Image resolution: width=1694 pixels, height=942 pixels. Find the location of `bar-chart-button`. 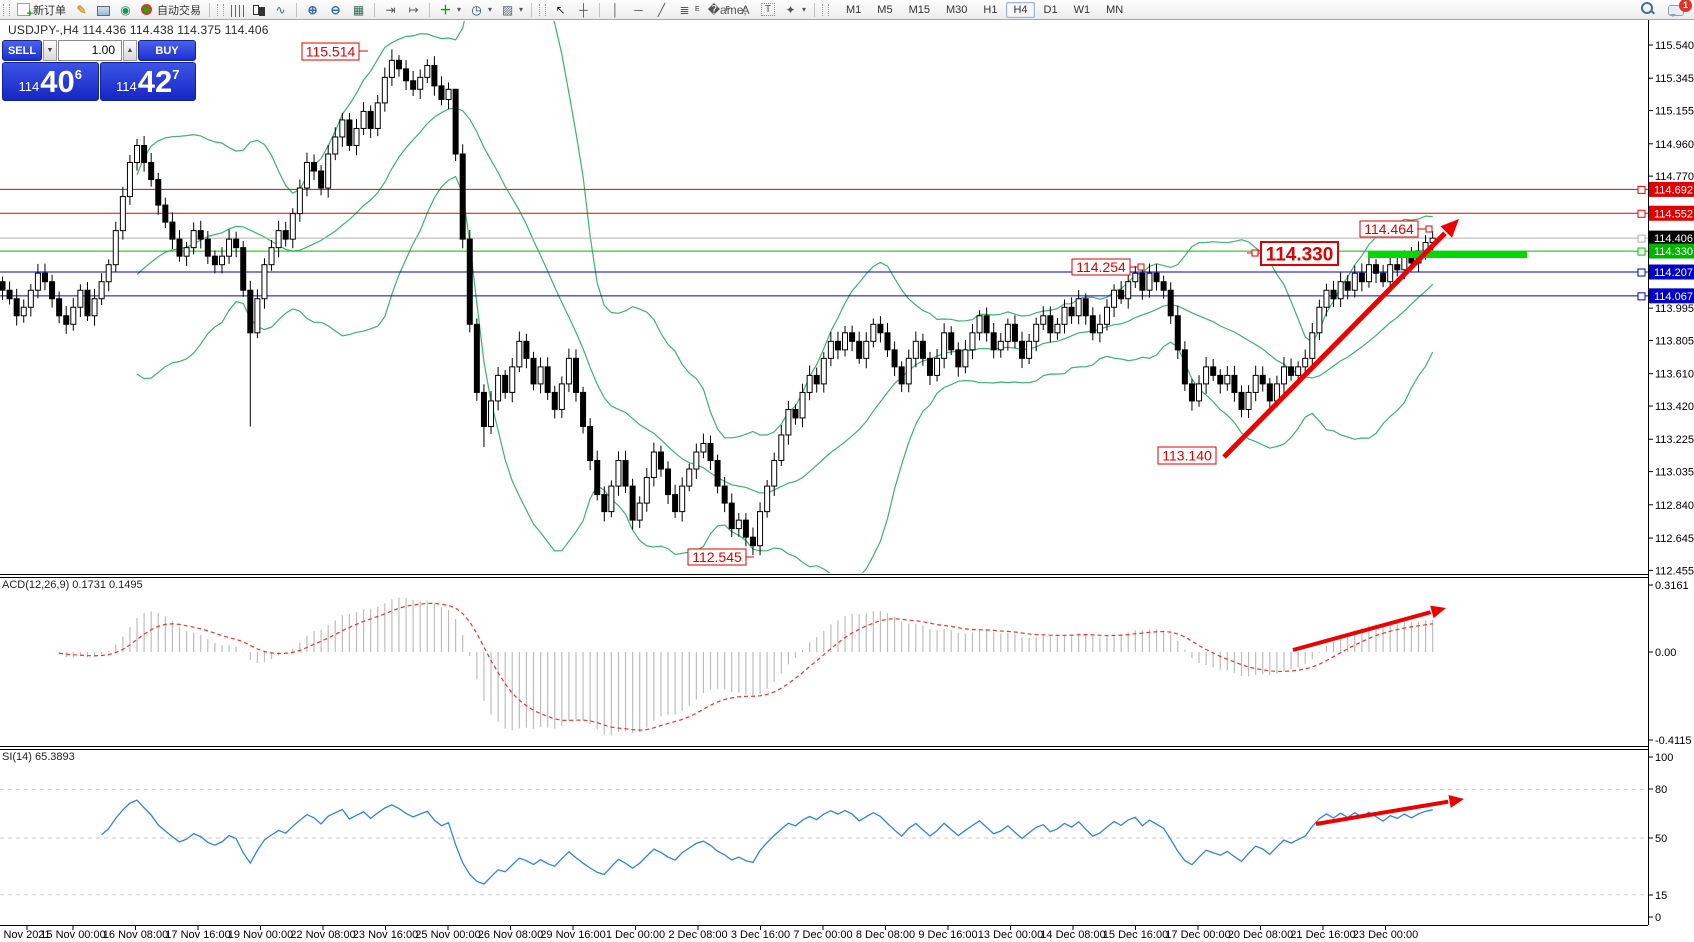

bar-chart-button is located at coordinates (237, 9).